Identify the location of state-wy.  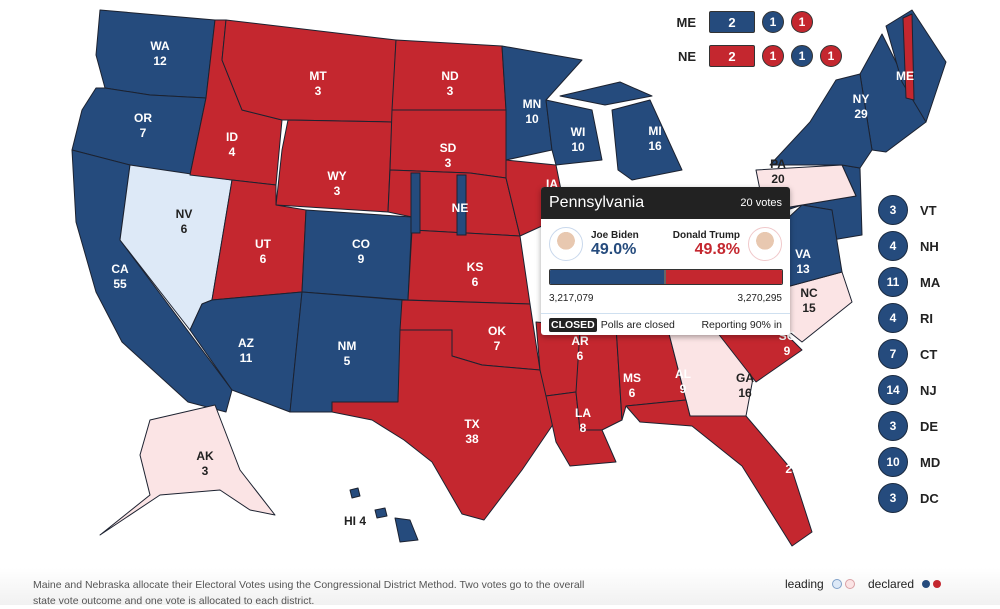
(334, 166).